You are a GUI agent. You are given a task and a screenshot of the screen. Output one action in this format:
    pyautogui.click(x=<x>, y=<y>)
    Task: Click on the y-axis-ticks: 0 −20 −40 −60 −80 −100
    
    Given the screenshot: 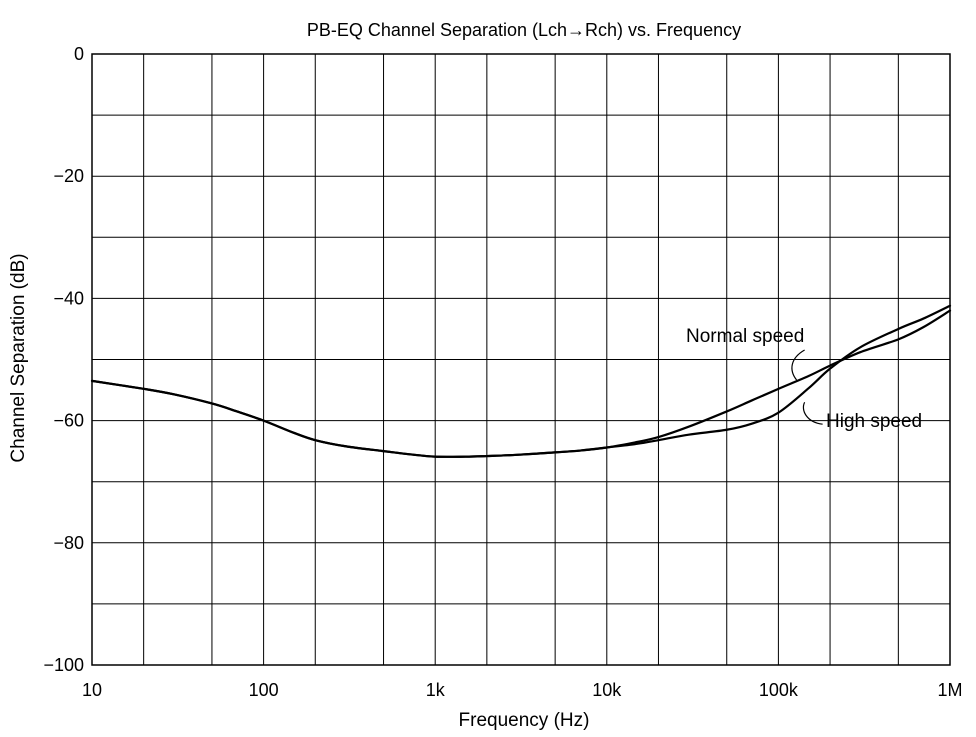 What is the action you would take?
    pyautogui.click(x=63, y=359)
    